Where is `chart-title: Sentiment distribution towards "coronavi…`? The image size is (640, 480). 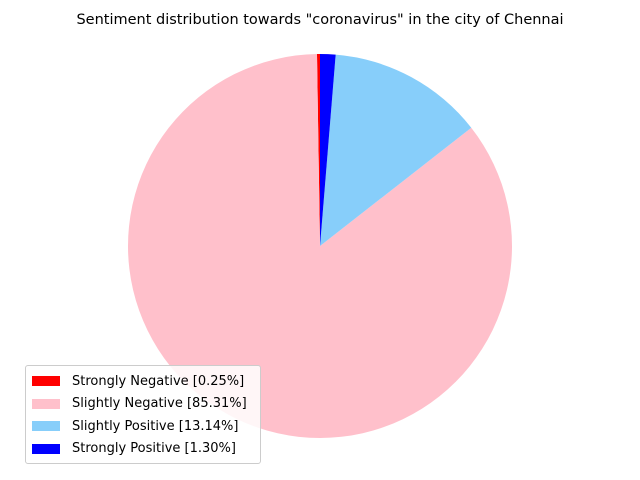 chart-title: Sentiment distribution towards "coronavi… is located at coordinates (320, 20).